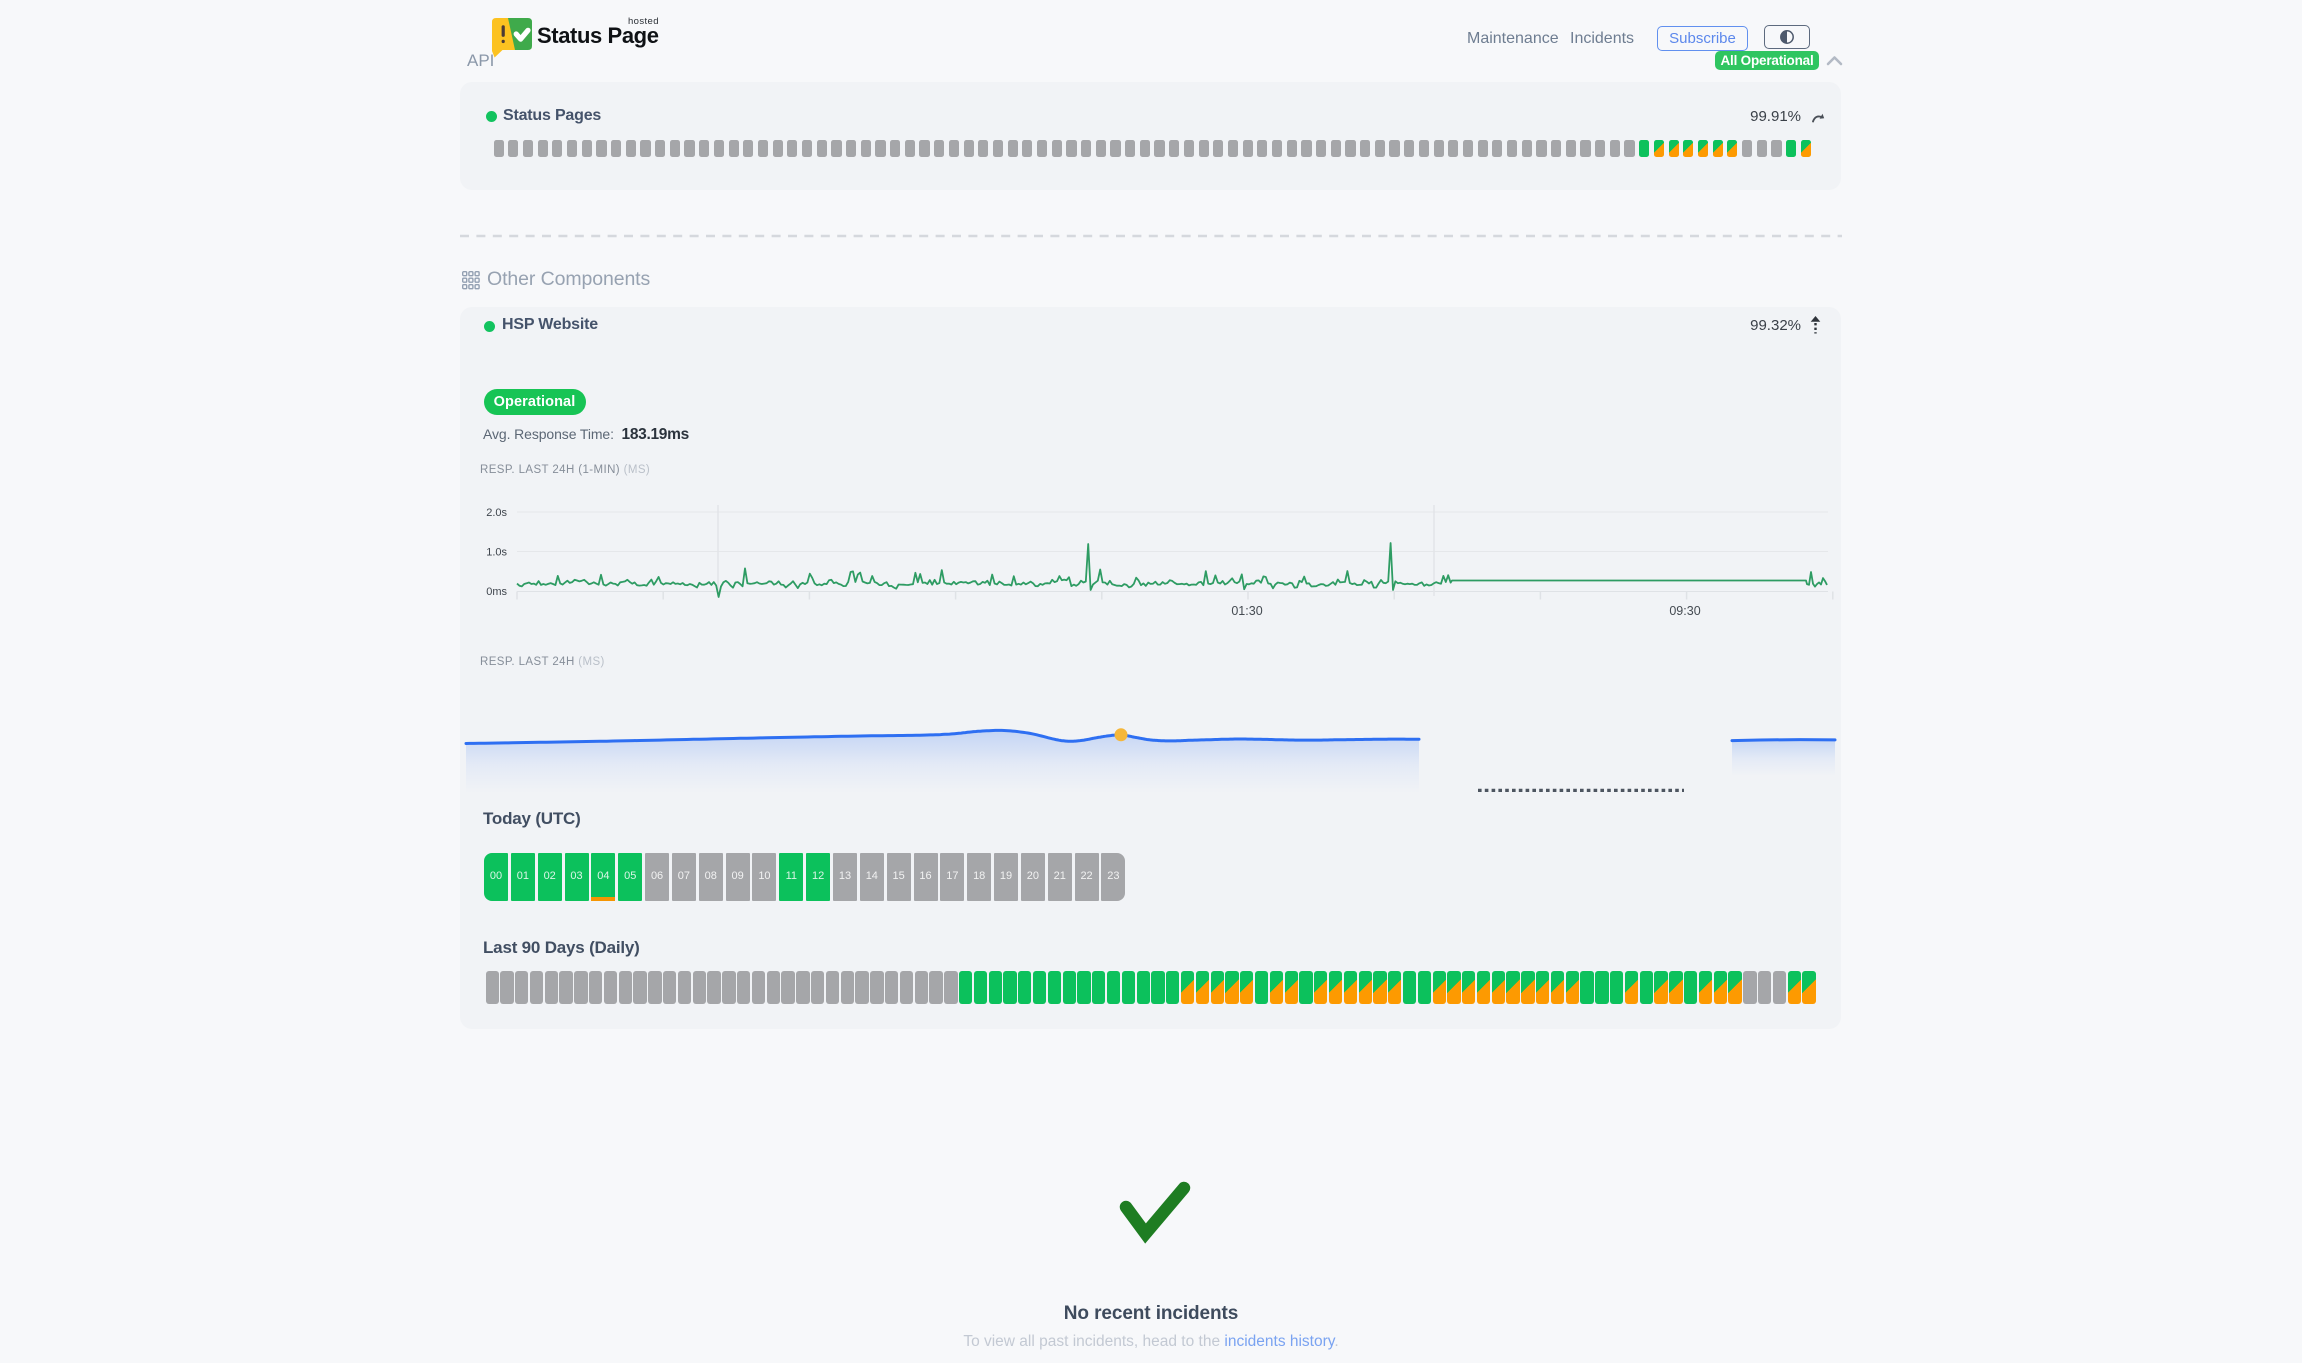  Describe the element at coordinates (496, 552) in the screenshot. I see `svg-text: 1.0s` at that location.